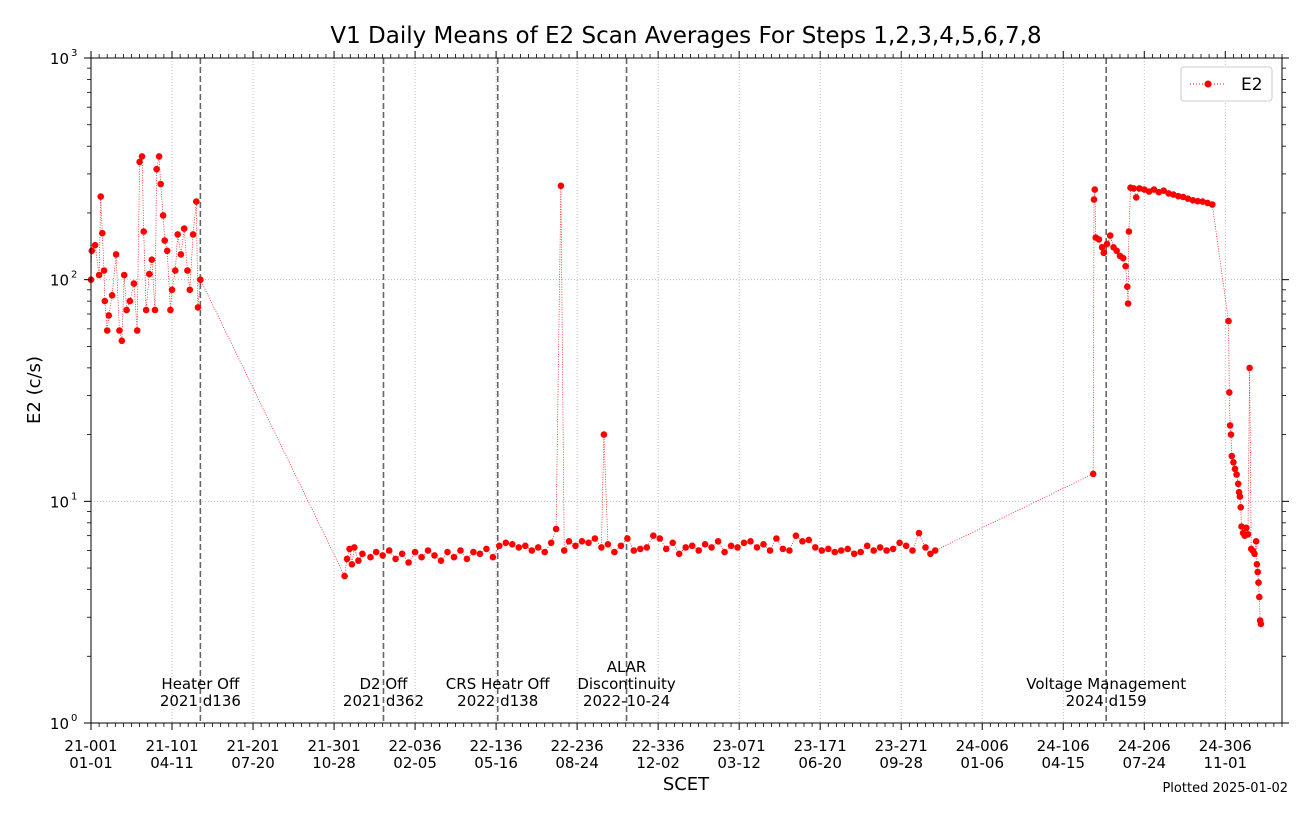 This screenshot has width=1314, height=823. I want to click on x-tick-label-date: 08-24, so click(577, 763).